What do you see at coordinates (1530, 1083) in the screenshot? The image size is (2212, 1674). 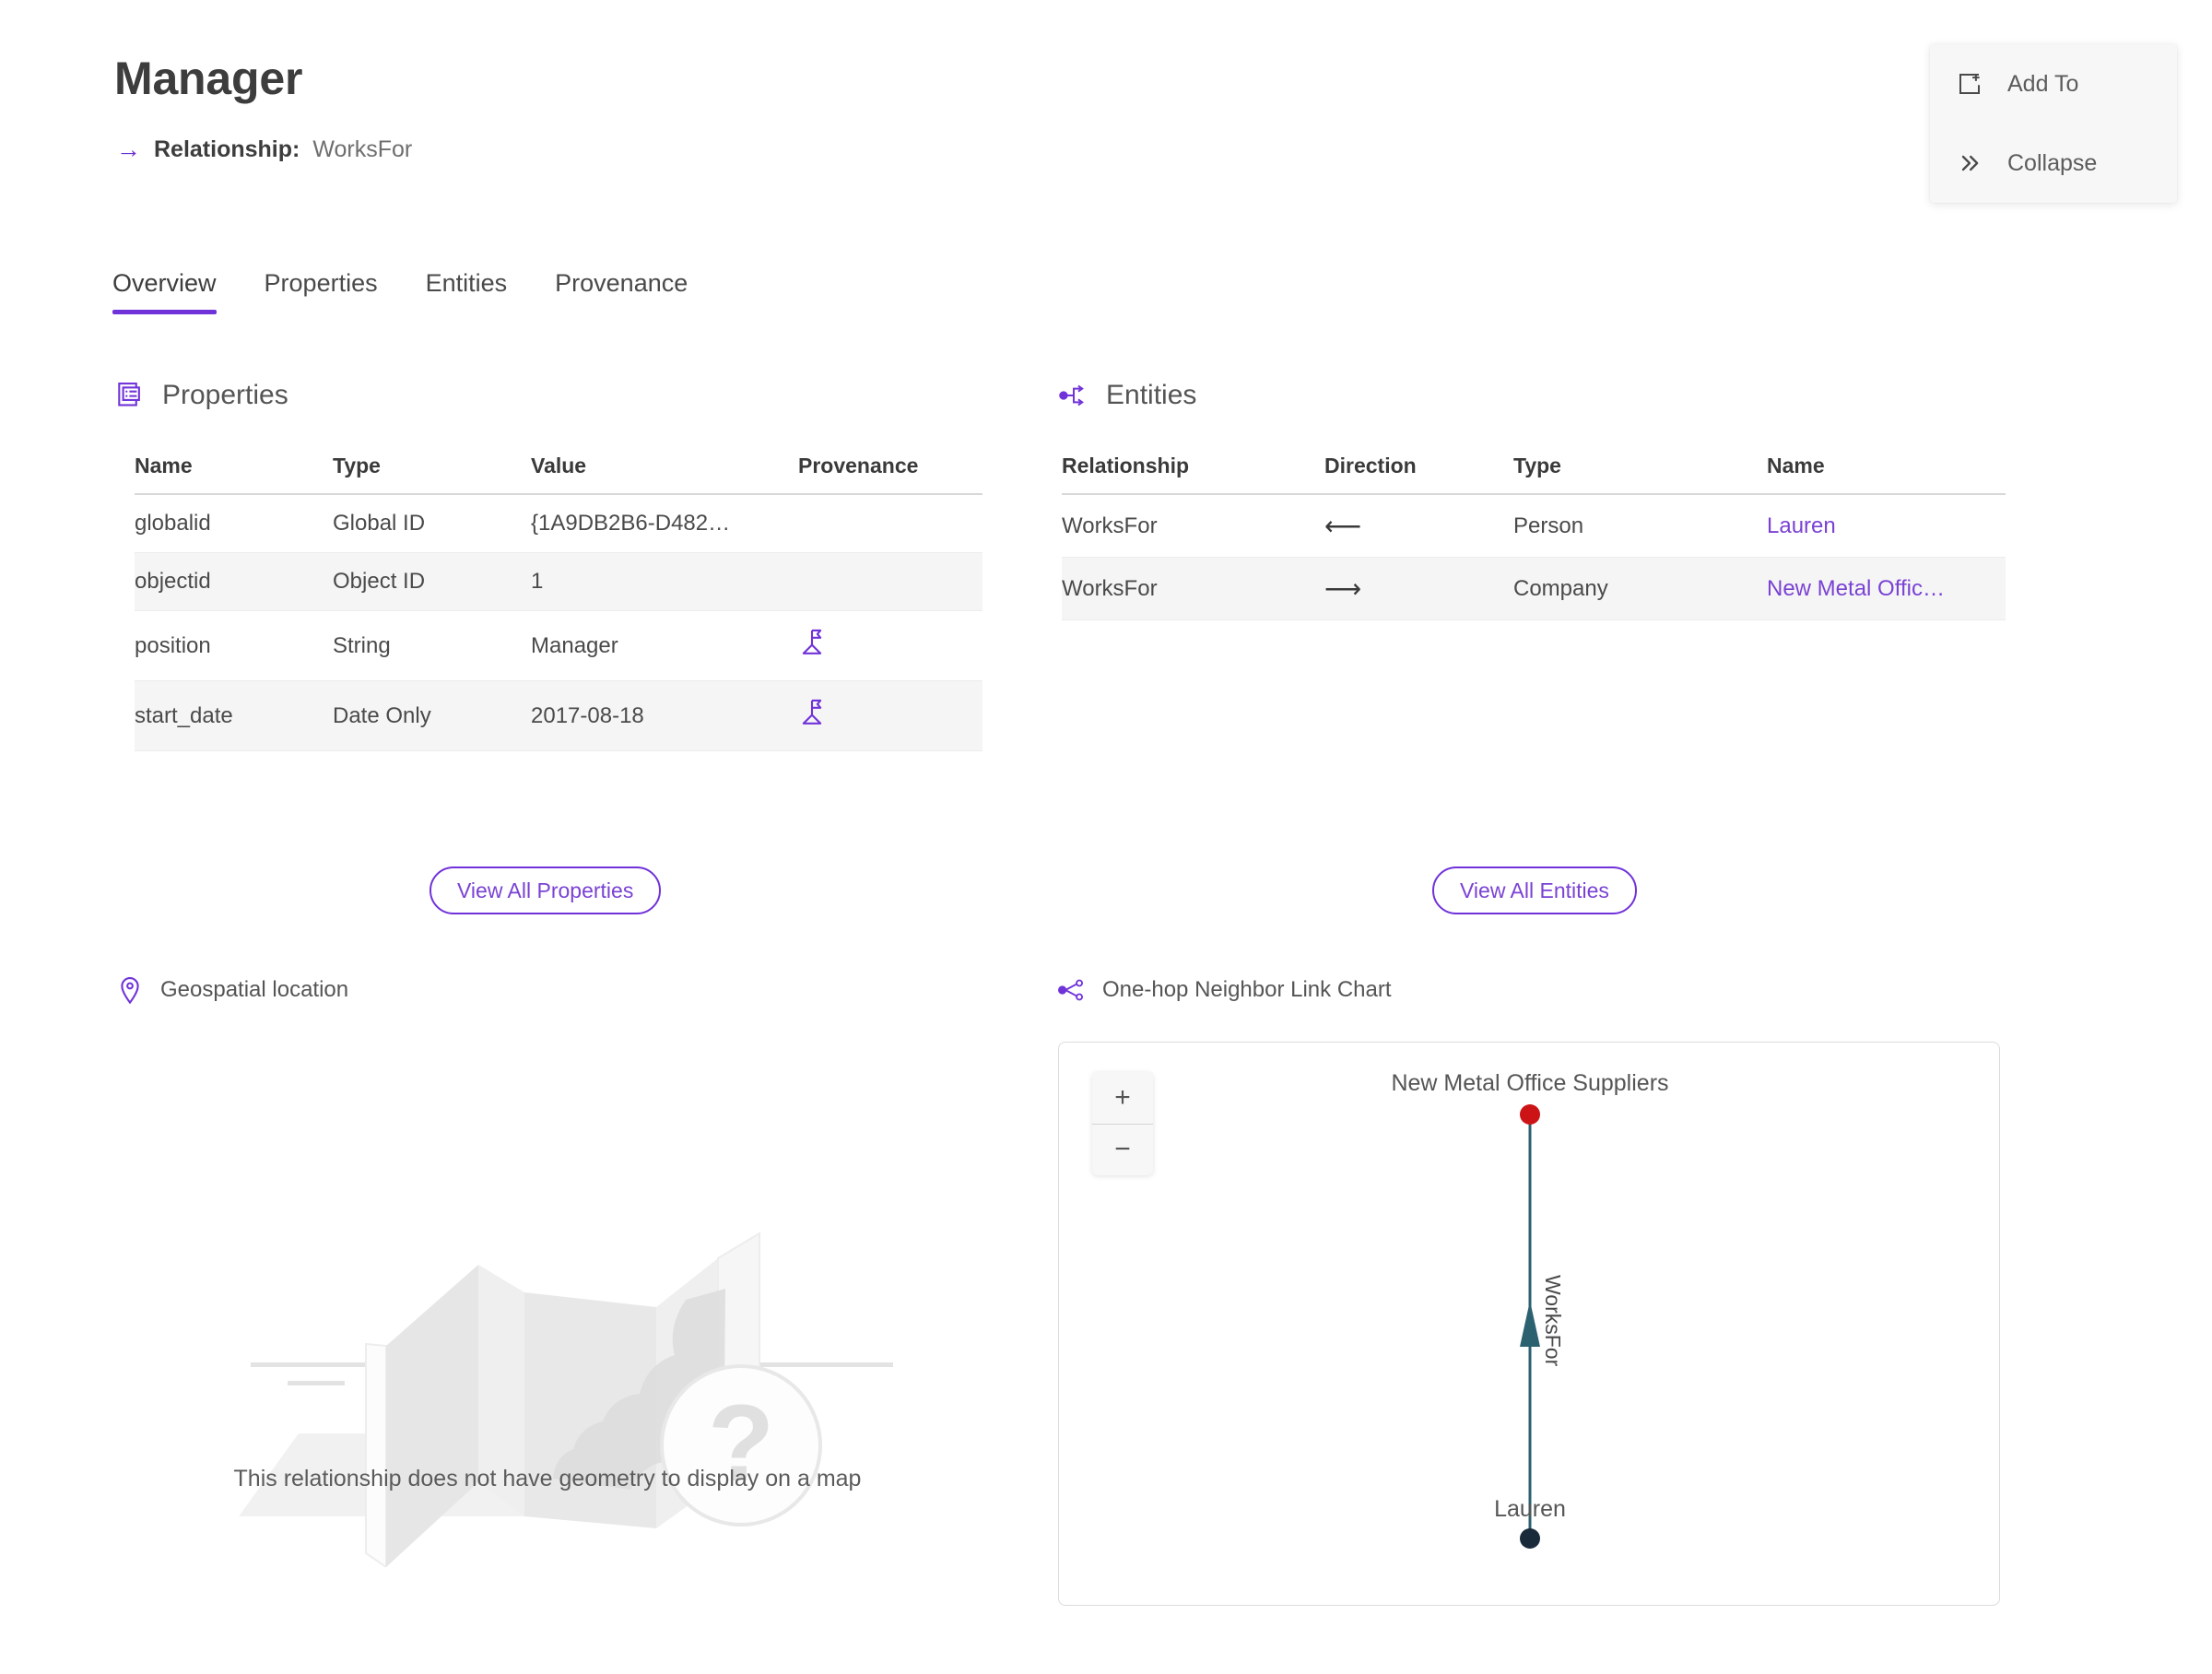 I see `node-label-company: New Metal Office Suppliers` at bounding box center [1530, 1083].